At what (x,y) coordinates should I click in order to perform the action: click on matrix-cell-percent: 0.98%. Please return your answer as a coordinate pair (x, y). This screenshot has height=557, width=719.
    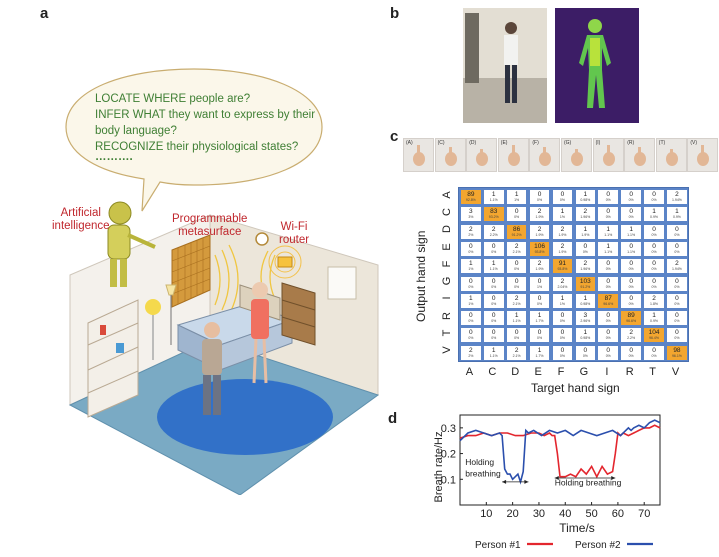
    Looking at the image, I should click on (585, 200).